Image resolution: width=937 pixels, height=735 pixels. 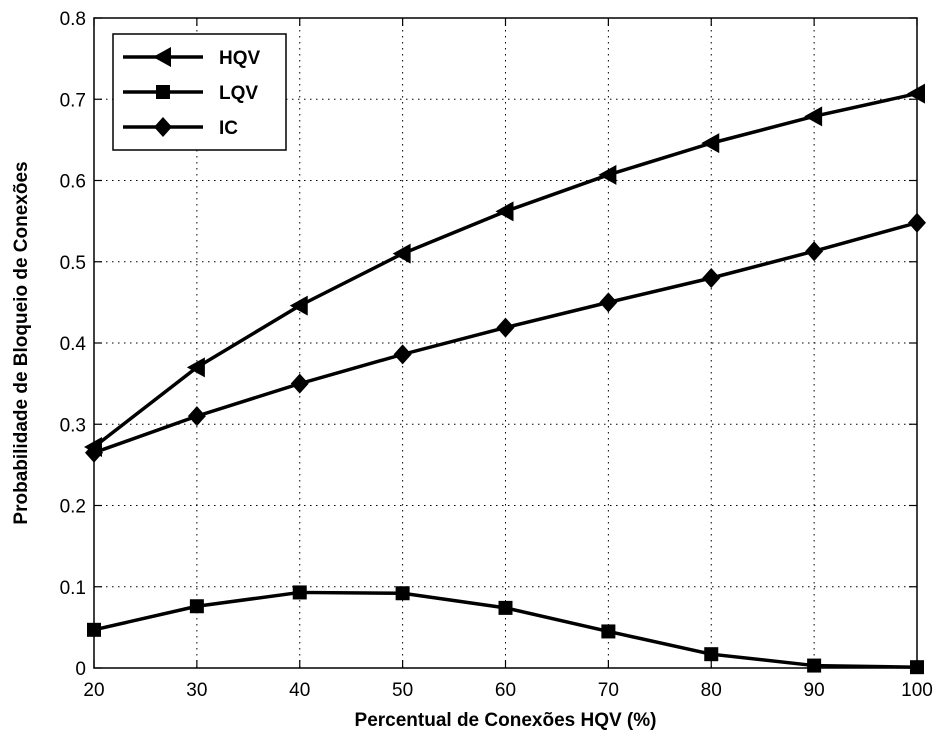 What do you see at coordinates (240, 58) in the screenshot?
I see `legend-label: HQV` at bounding box center [240, 58].